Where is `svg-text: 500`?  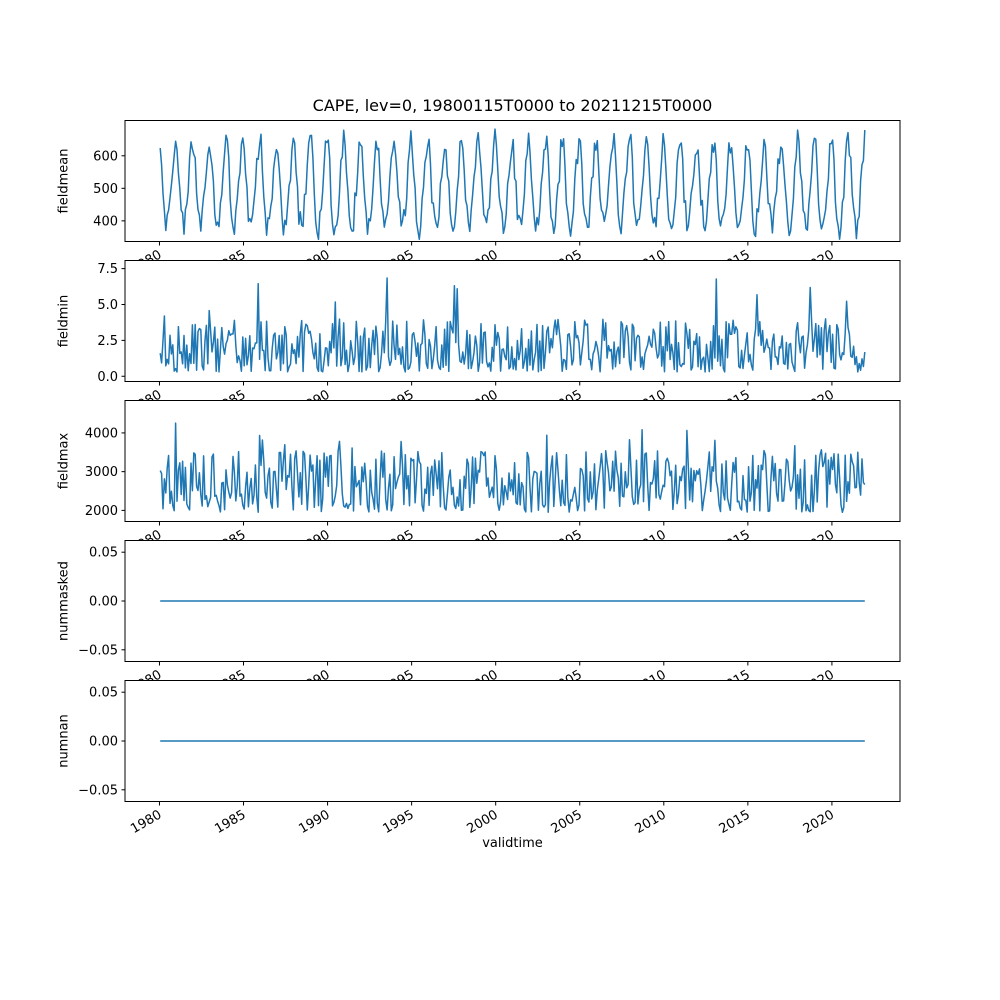 svg-text: 500 is located at coordinates (105, 189).